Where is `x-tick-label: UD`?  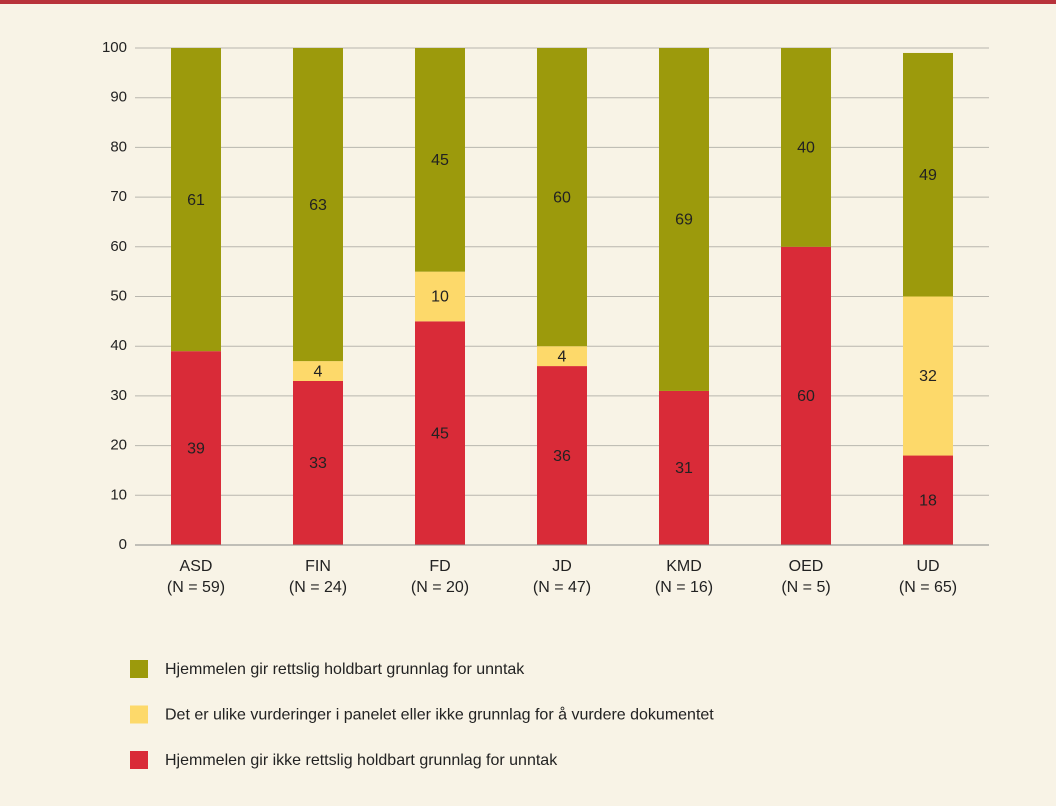
x-tick-label: UD is located at coordinates (927, 566).